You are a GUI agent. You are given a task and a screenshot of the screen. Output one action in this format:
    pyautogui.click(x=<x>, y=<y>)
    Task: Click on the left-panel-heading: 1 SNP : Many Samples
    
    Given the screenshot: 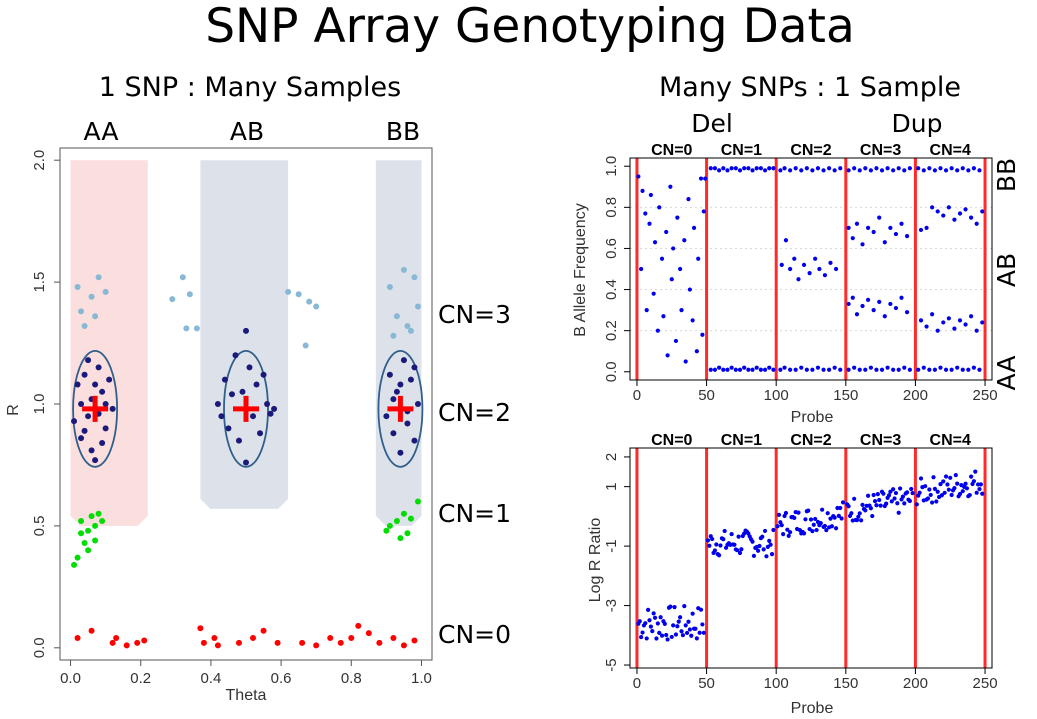 What is the action you would take?
    pyautogui.click(x=250, y=87)
    